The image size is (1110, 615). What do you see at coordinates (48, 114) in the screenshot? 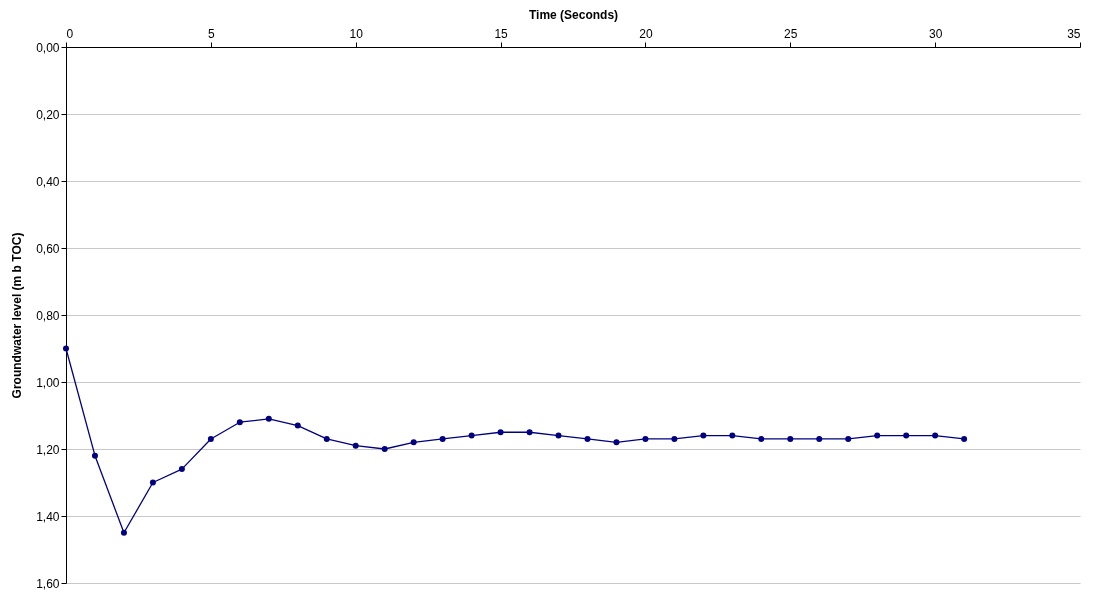
I see `y-tick-label: 0,20` at bounding box center [48, 114].